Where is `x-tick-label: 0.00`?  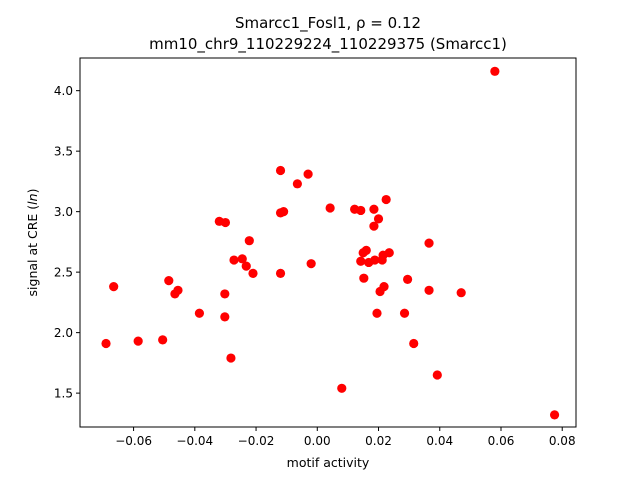 x-tick-label: 0.00 is located at coordinates (317, 441).